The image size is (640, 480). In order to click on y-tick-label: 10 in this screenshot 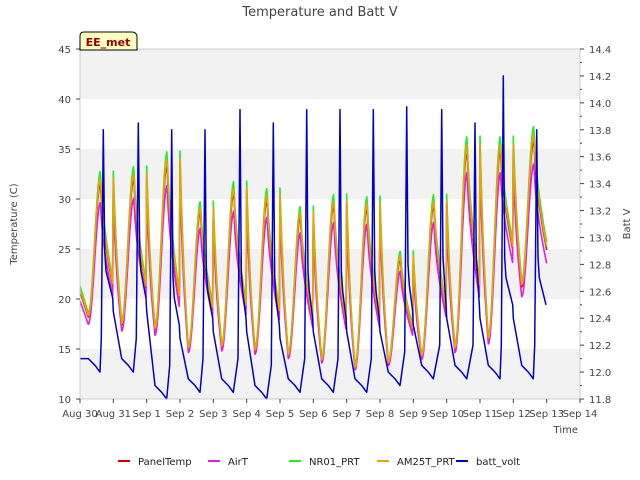, I will do `click(64, 400)`.